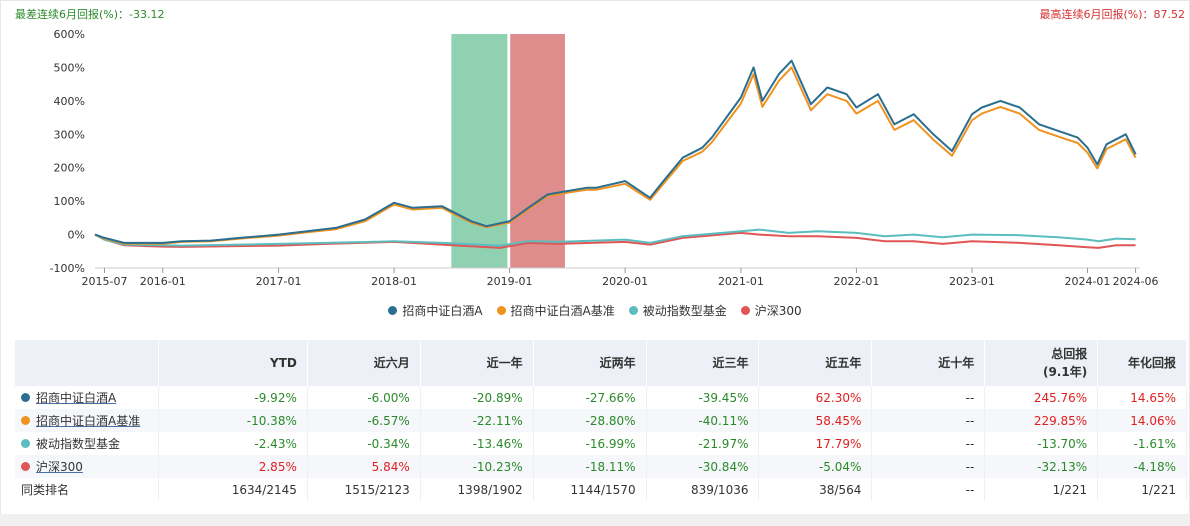  Describe the element at coordinates (1041, 397) in the screenshot. I see `table-cell: 245.76%` at that location.